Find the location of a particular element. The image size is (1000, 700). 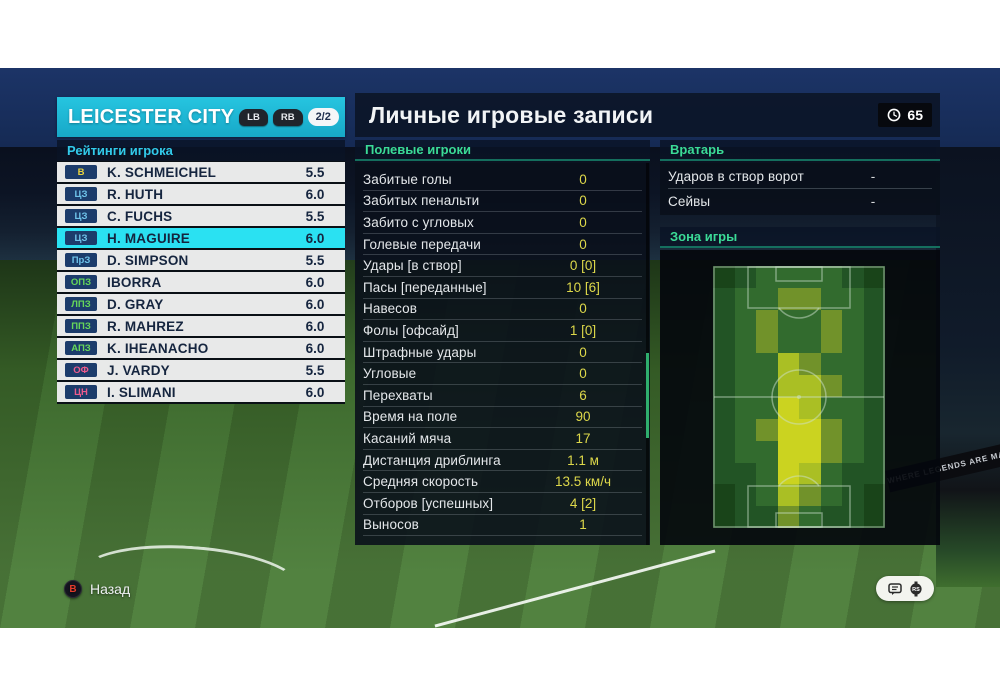

team-header: LEICESTER CITY LB RB 2/2 is located at coordinates (201, 117).